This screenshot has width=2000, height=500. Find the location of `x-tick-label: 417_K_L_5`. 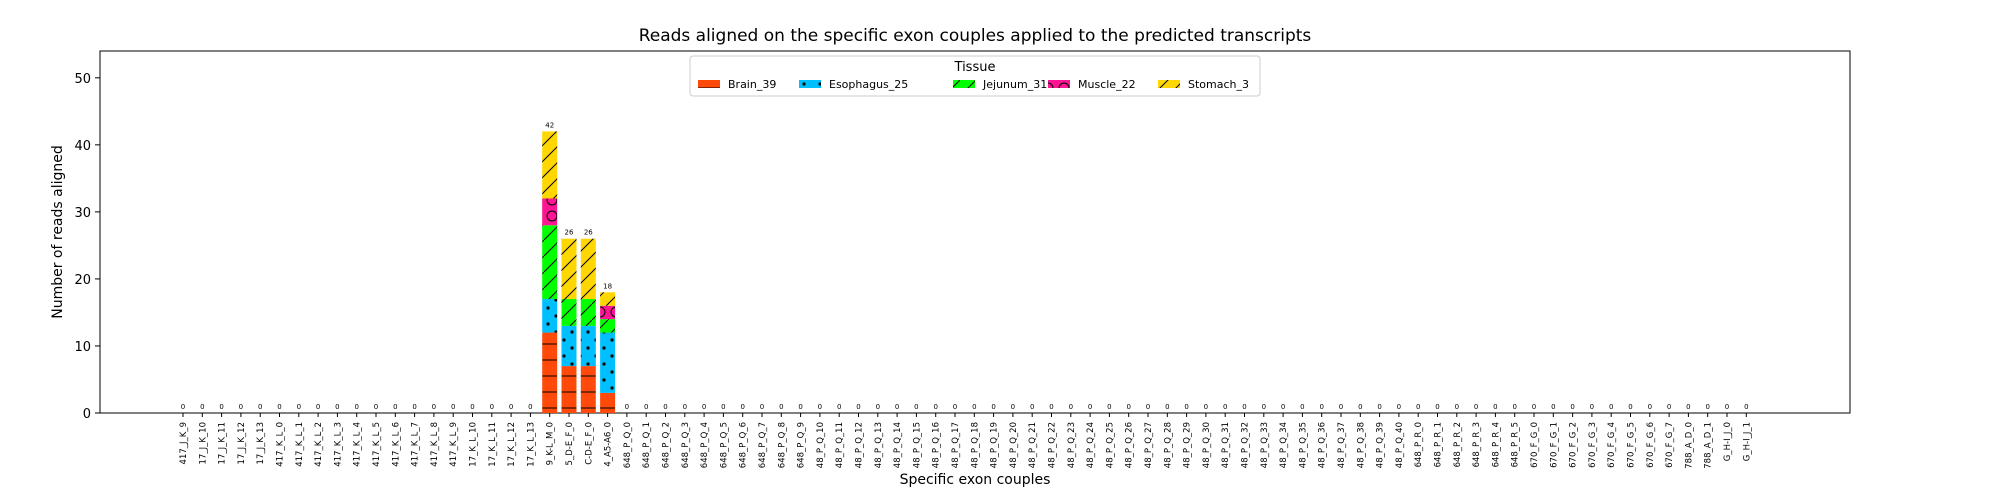

x-tick-label: 417_K_L_5 is located at coordinates (377, 444).